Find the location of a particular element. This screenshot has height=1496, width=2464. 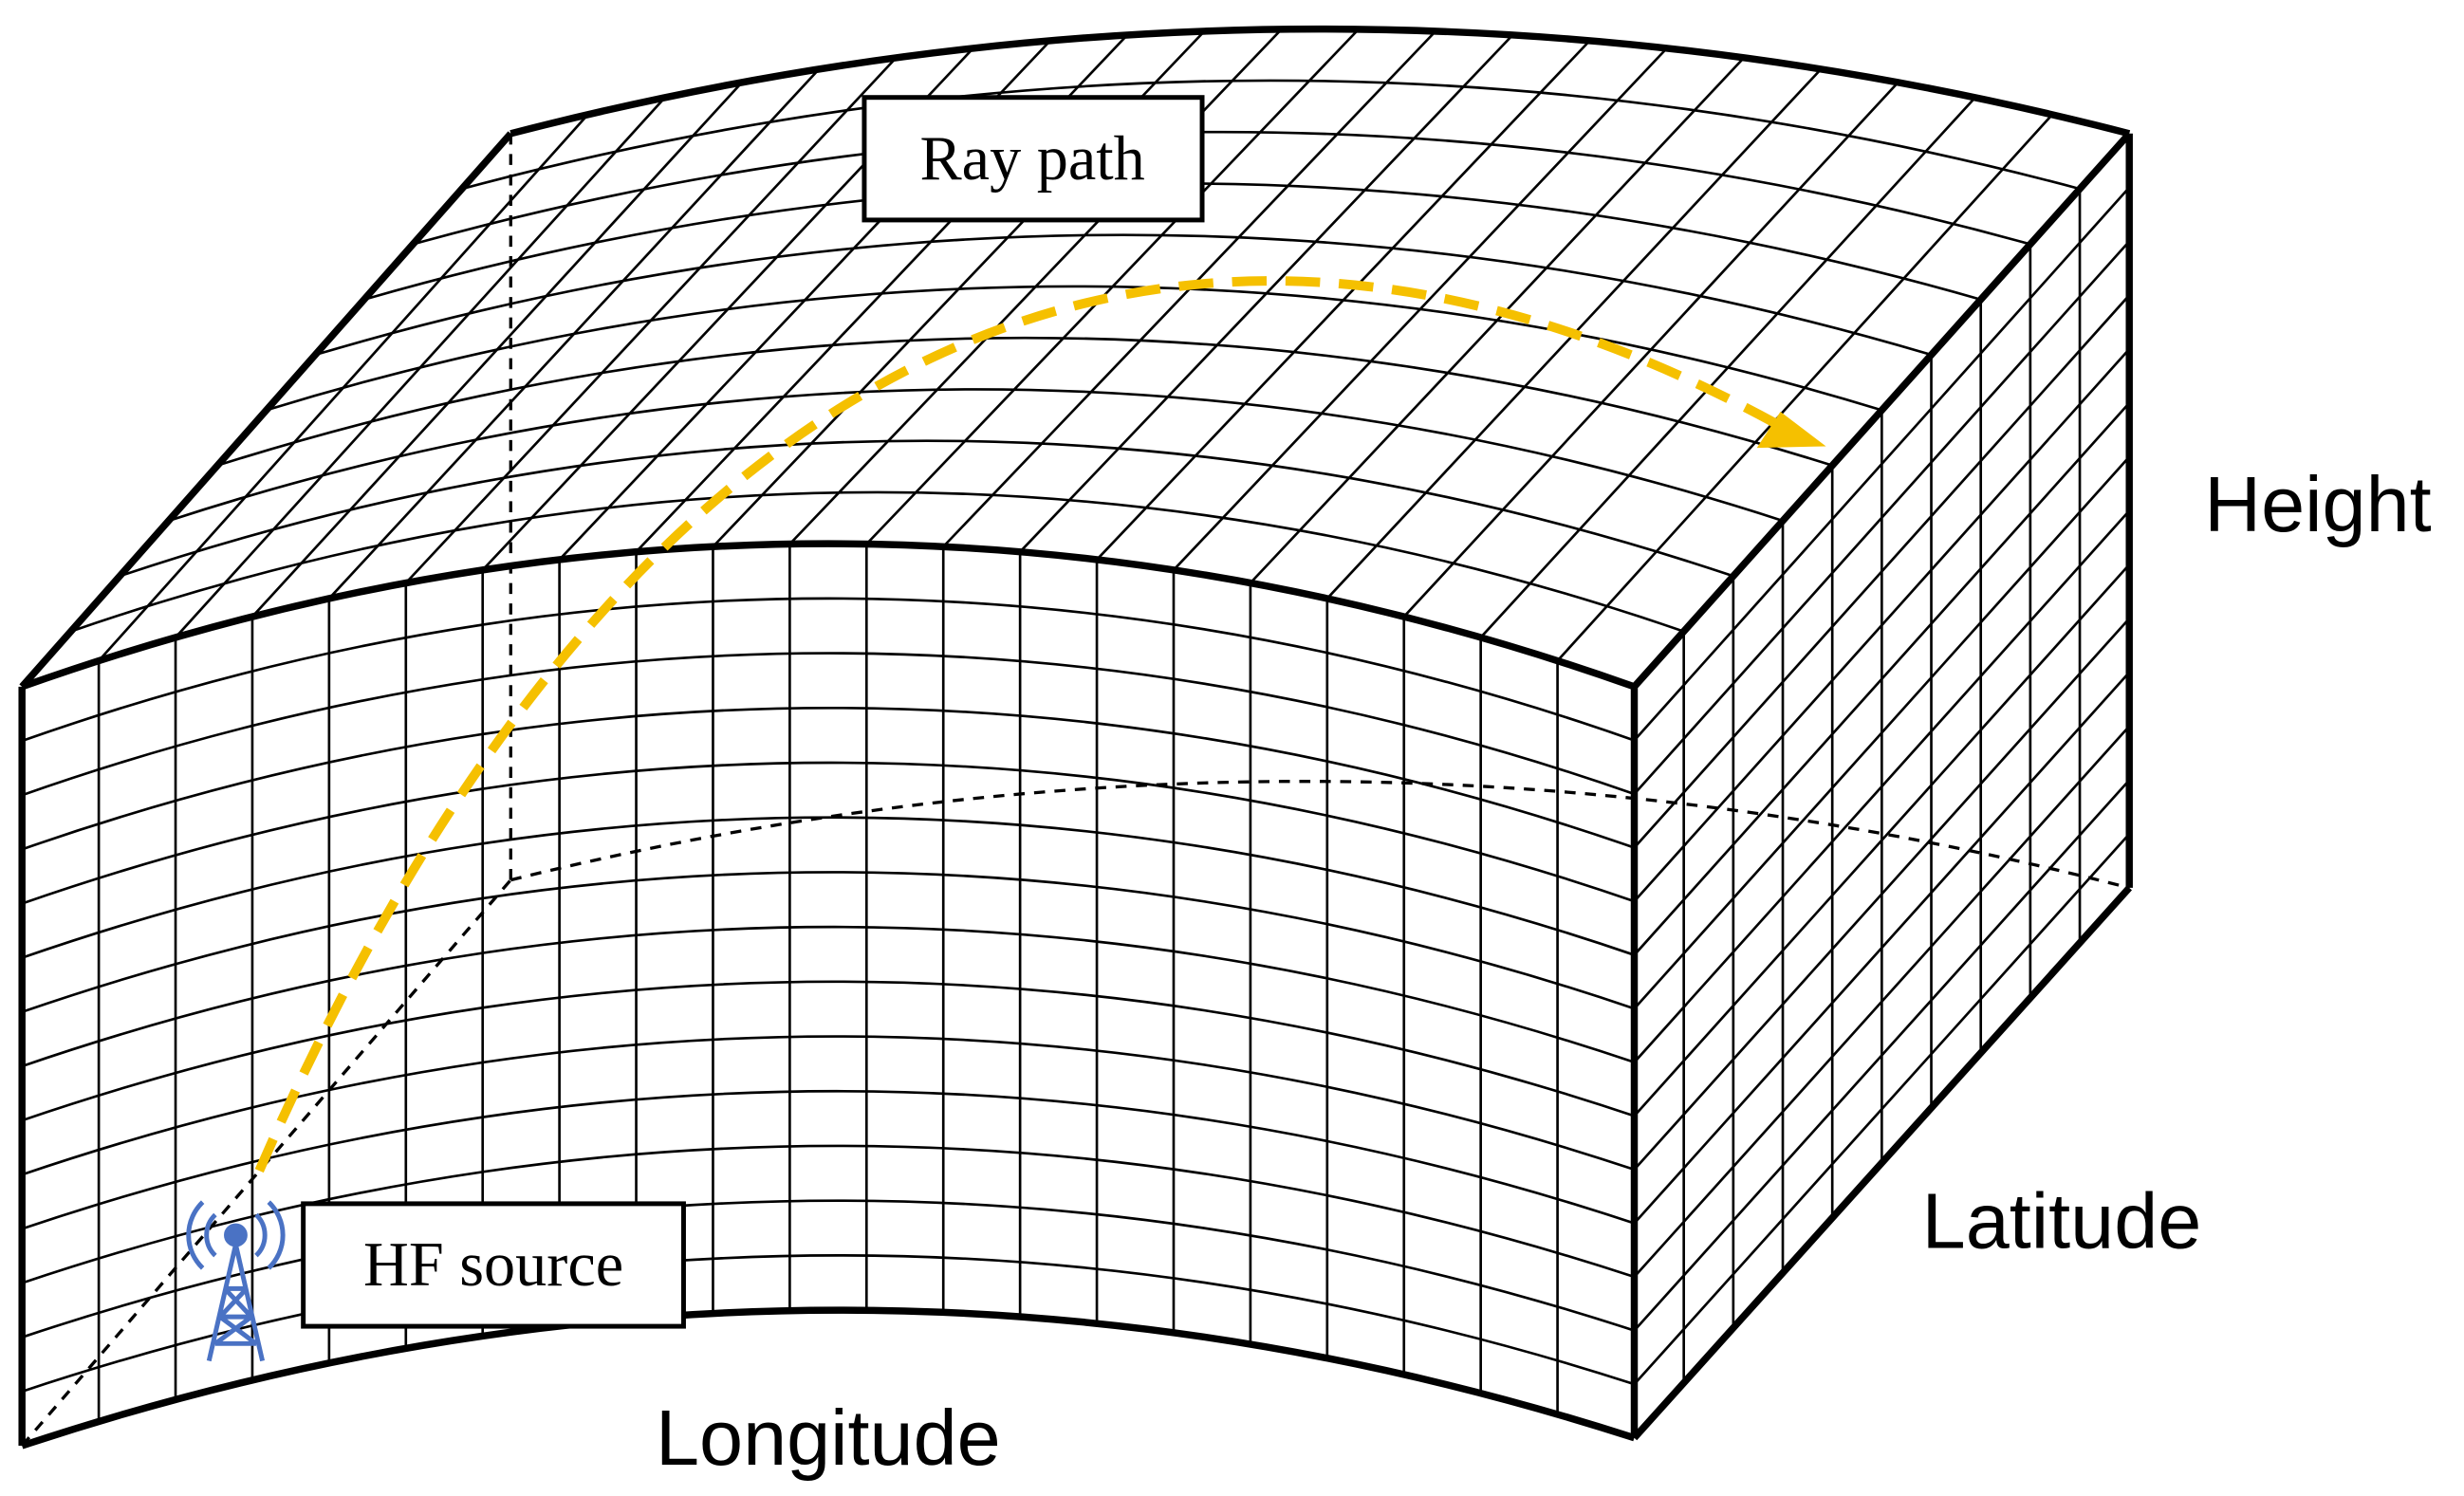

hf-tower is located at coordinates (236, 1281).